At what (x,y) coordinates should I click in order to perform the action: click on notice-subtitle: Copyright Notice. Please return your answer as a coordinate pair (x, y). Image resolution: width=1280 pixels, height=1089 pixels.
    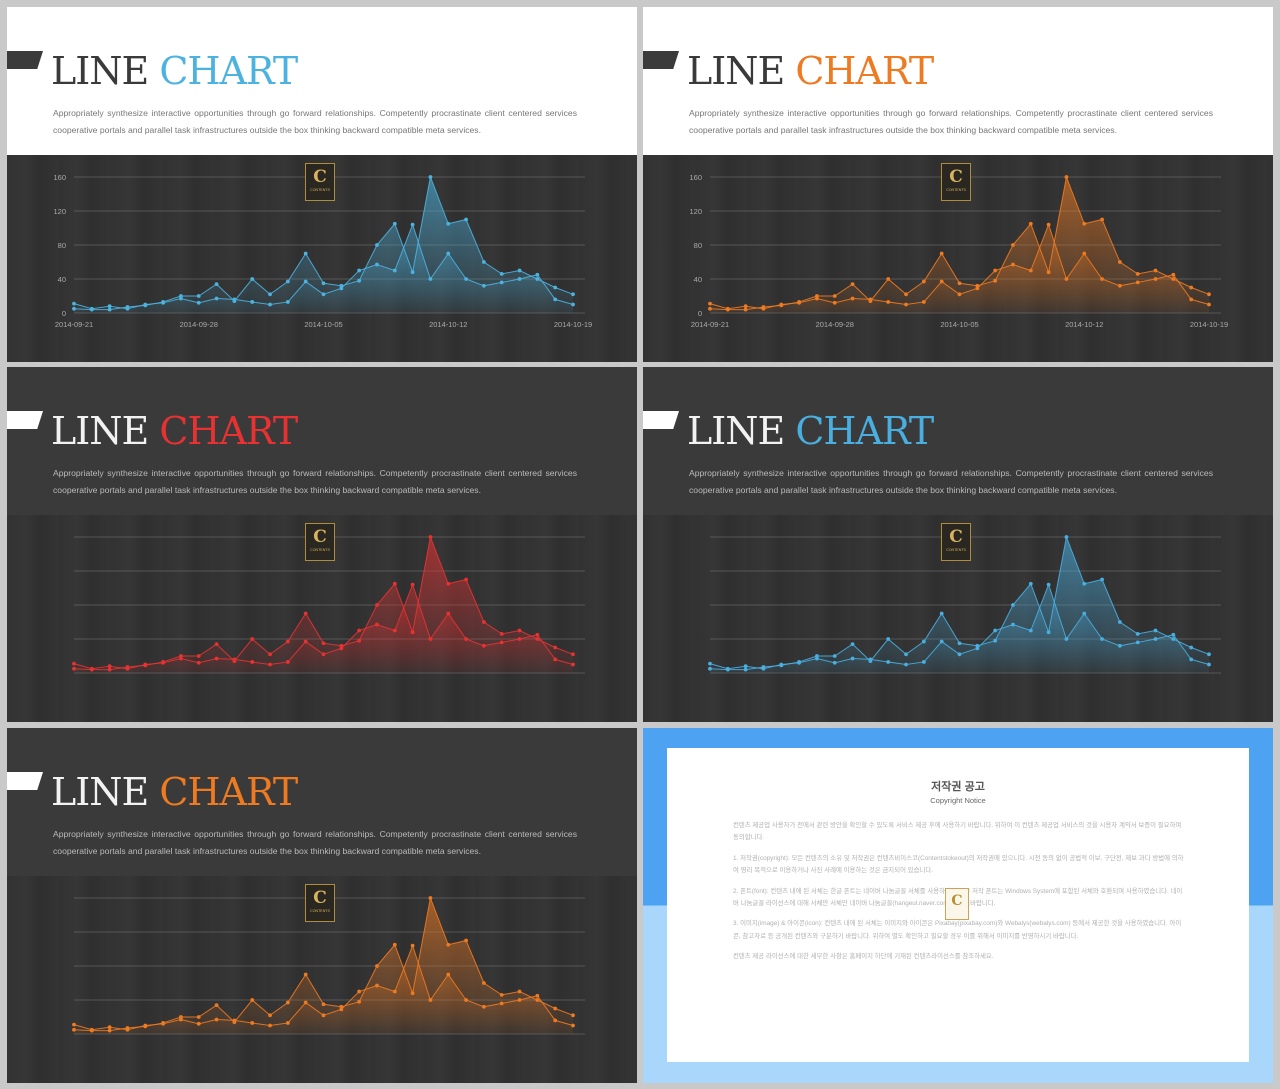
    Looking at the image, I should click on (958, 800).